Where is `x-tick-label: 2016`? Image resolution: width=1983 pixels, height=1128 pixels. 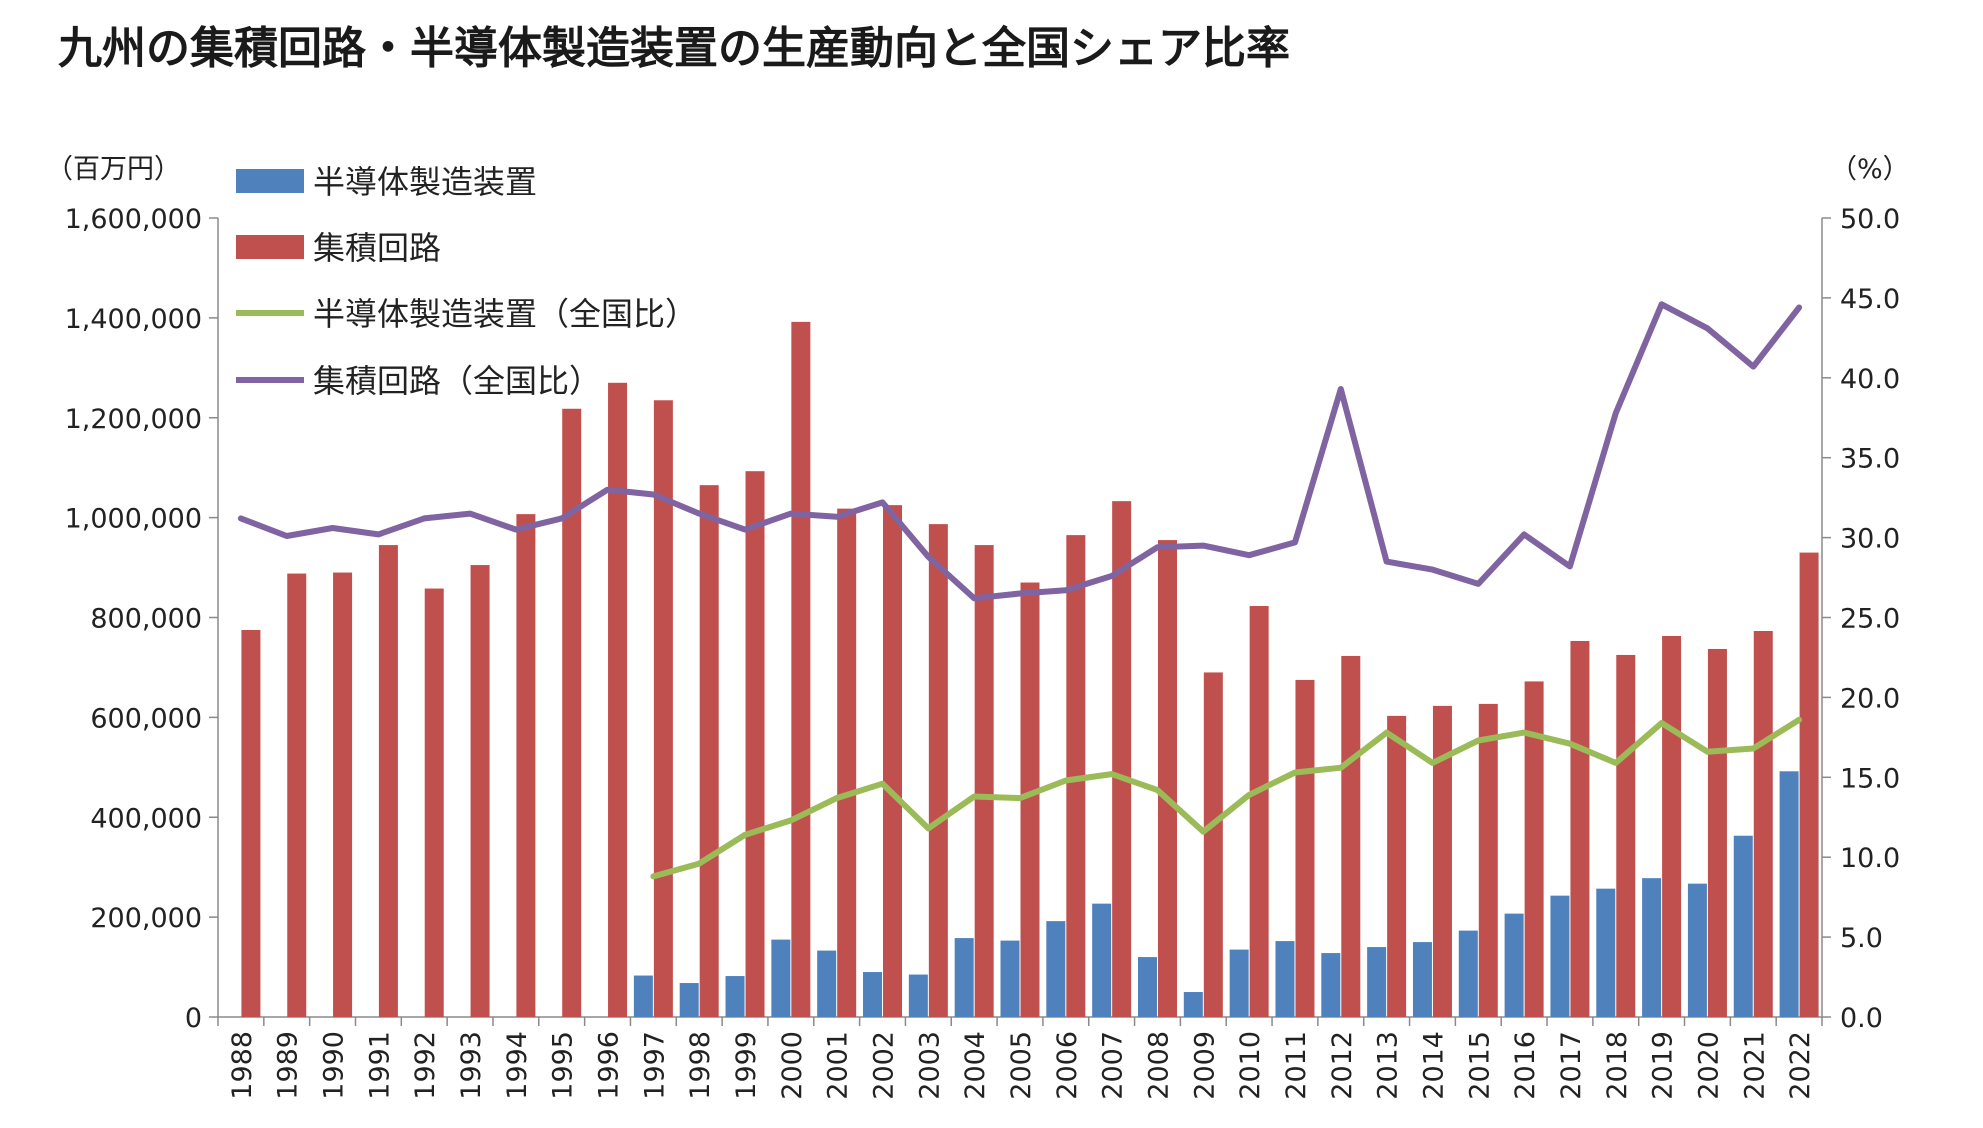 x-tick-label: 2016 is located at coordinates (1525, 1065).